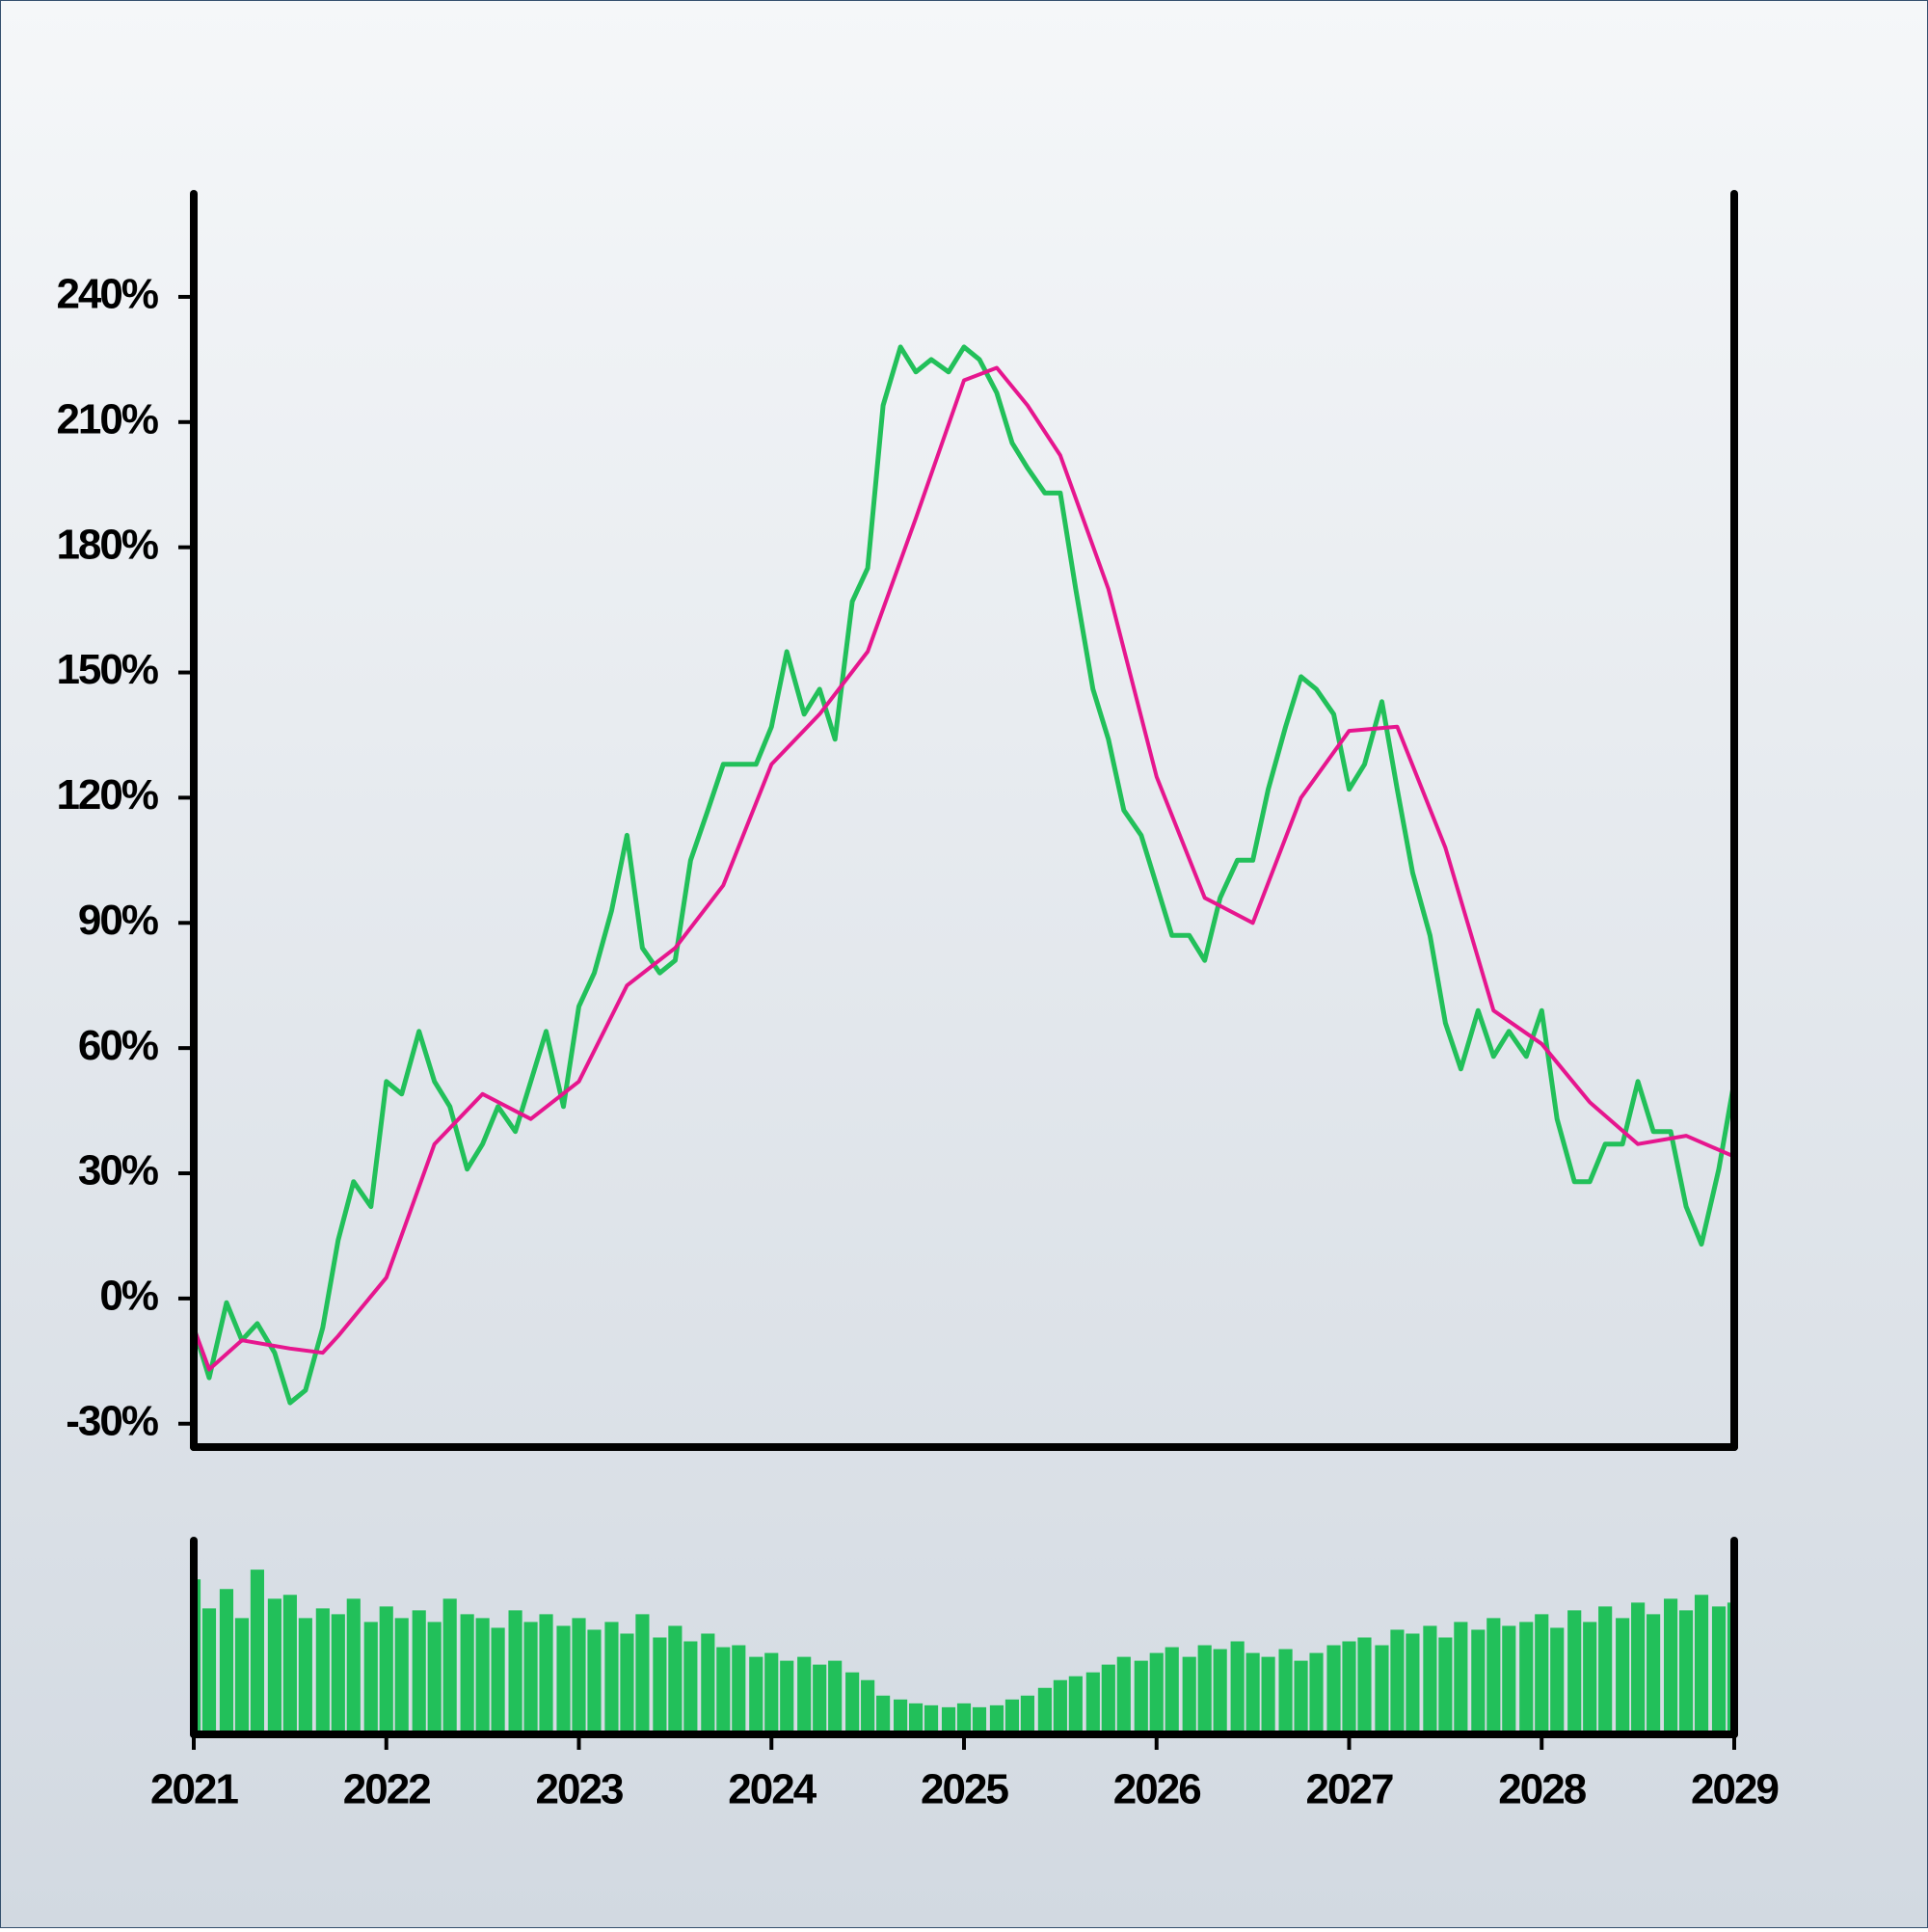 This screenshot has width=1928, height=1932. Describe the element at coordinates (128, 1297) in the screenshot. I see `y-tick-label: 0%` at that location.